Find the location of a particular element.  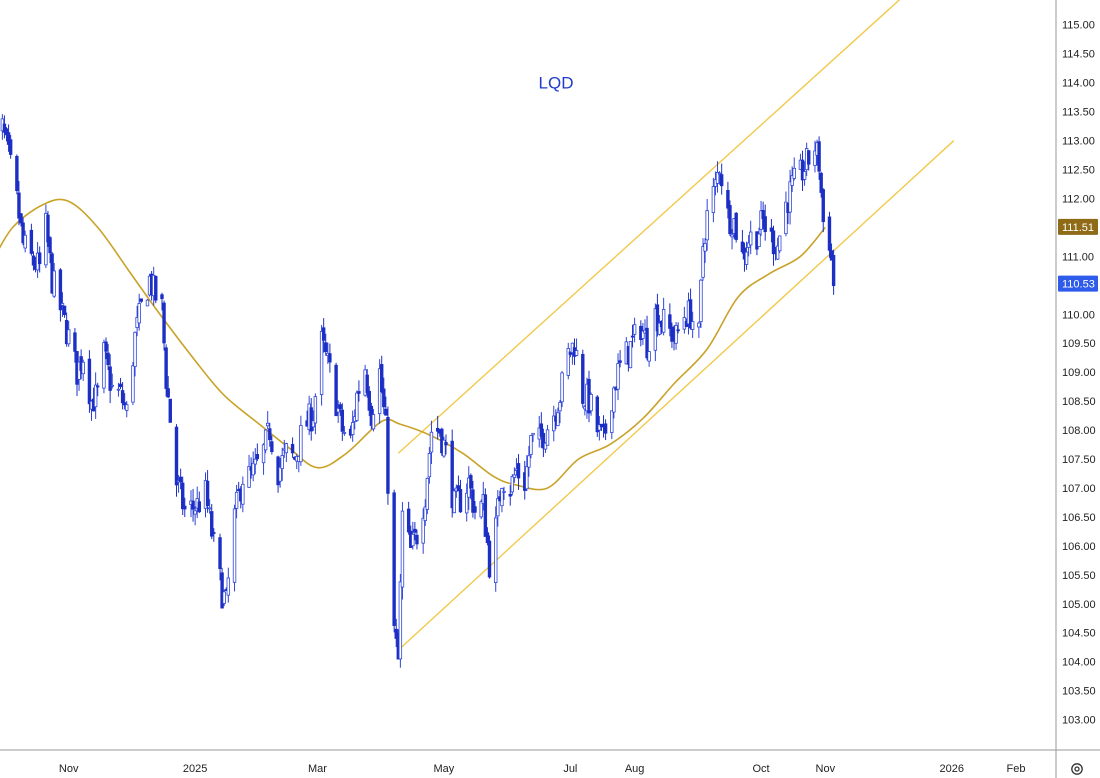

x-tick-label: Jul is located at coordinates (570, 769).